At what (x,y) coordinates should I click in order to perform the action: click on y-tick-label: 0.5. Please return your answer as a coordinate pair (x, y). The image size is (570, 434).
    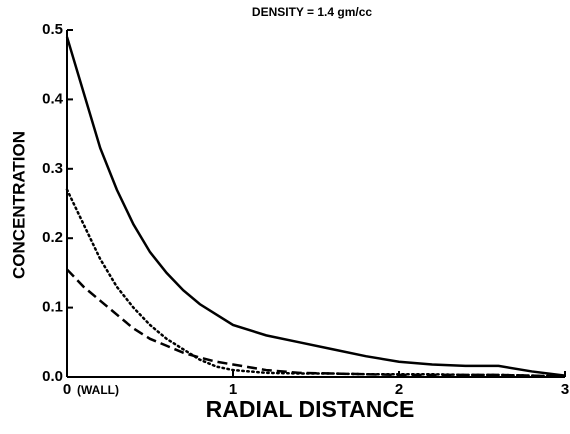
    Looking at the image, I should click on (52, 29).